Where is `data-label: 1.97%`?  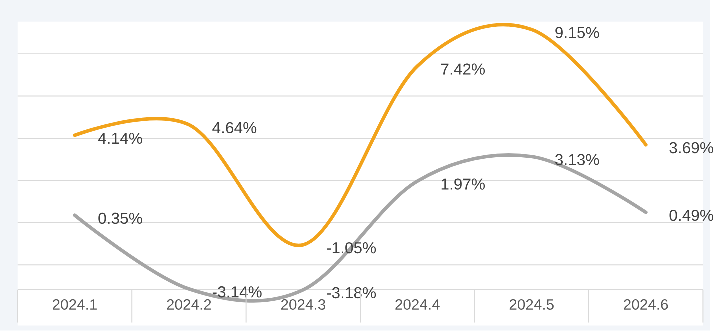 data-label: 1.97% is located at coordinates (464, 184).